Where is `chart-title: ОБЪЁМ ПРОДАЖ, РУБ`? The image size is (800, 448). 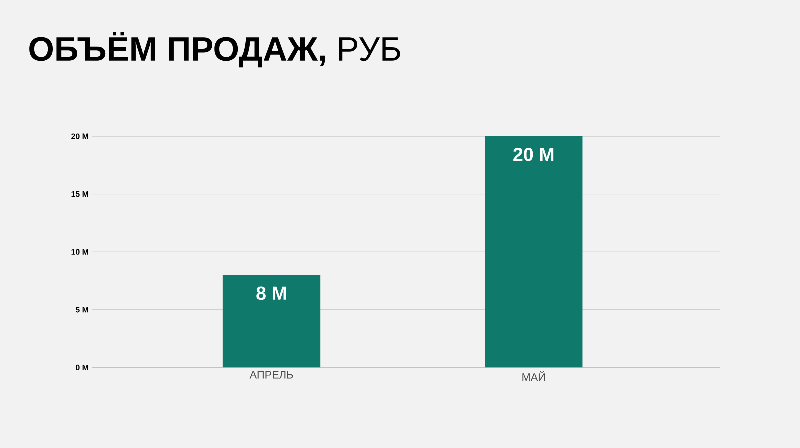 chart-title: ОБЪЁМ ПРОДАЖ, РУБ is located at coordinates (215, 50).